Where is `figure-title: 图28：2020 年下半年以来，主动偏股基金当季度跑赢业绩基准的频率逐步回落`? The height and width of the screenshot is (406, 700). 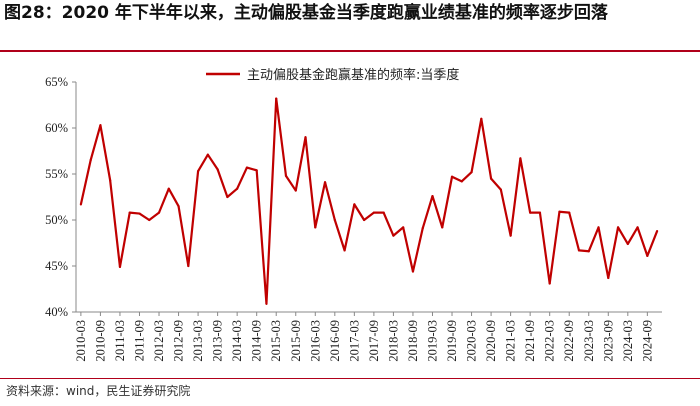
figure-title: 图28：2020 年下半年以来，主动偏股基金当季度跑赢业绩基准的频率逐步回落 is located at coordinates (306, 13).